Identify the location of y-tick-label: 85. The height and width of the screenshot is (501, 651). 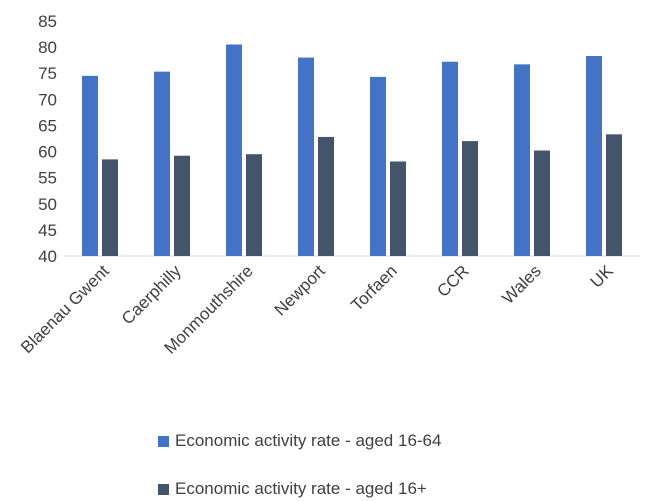
(47, 21).